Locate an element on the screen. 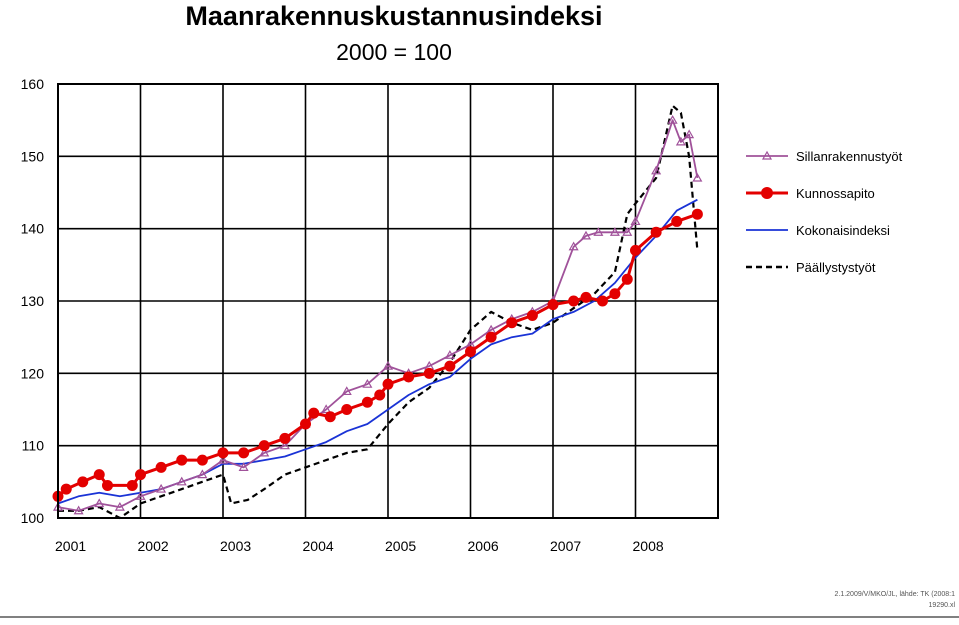 The image size is (959, 625). legend-label: Kokonaisindeksi is located at coordinates (843, 230).